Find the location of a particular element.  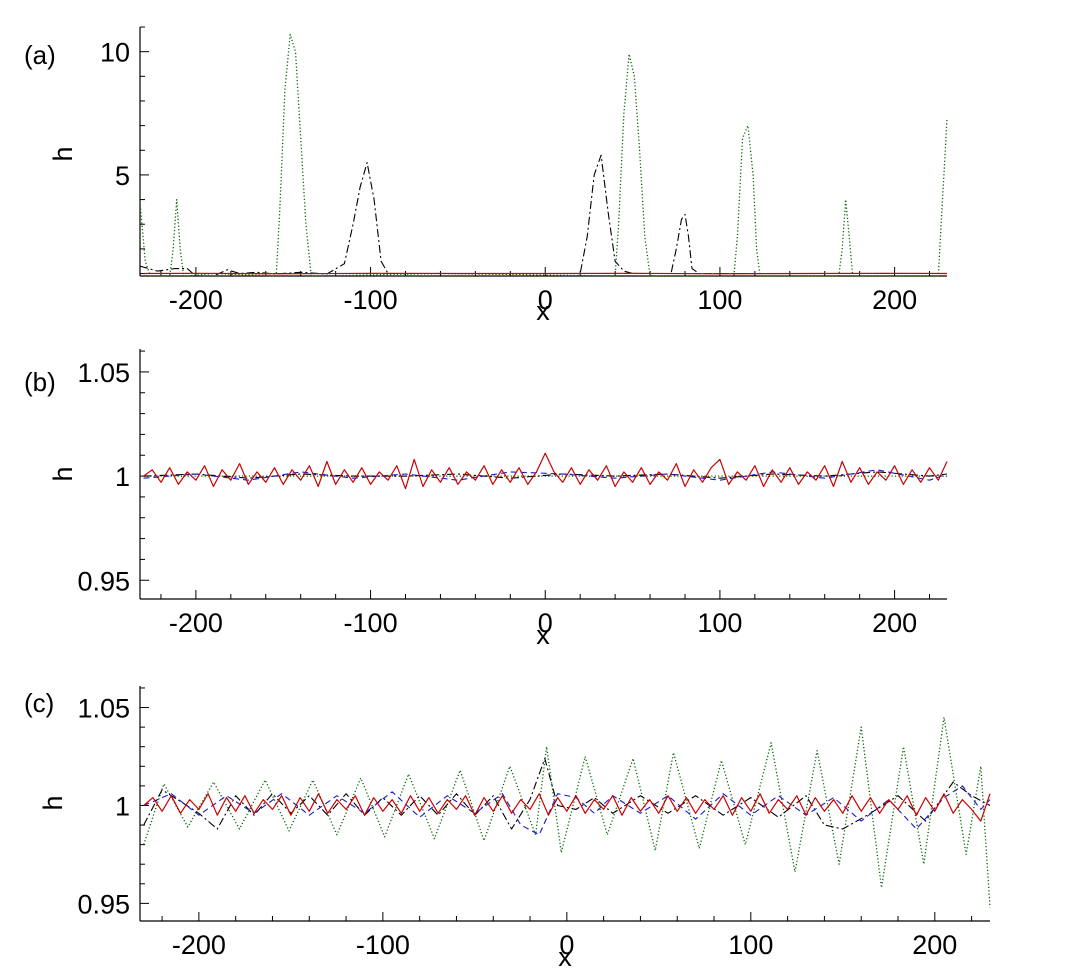

panel-a-ytick-label: 5 is located at coordinates (122, 176).